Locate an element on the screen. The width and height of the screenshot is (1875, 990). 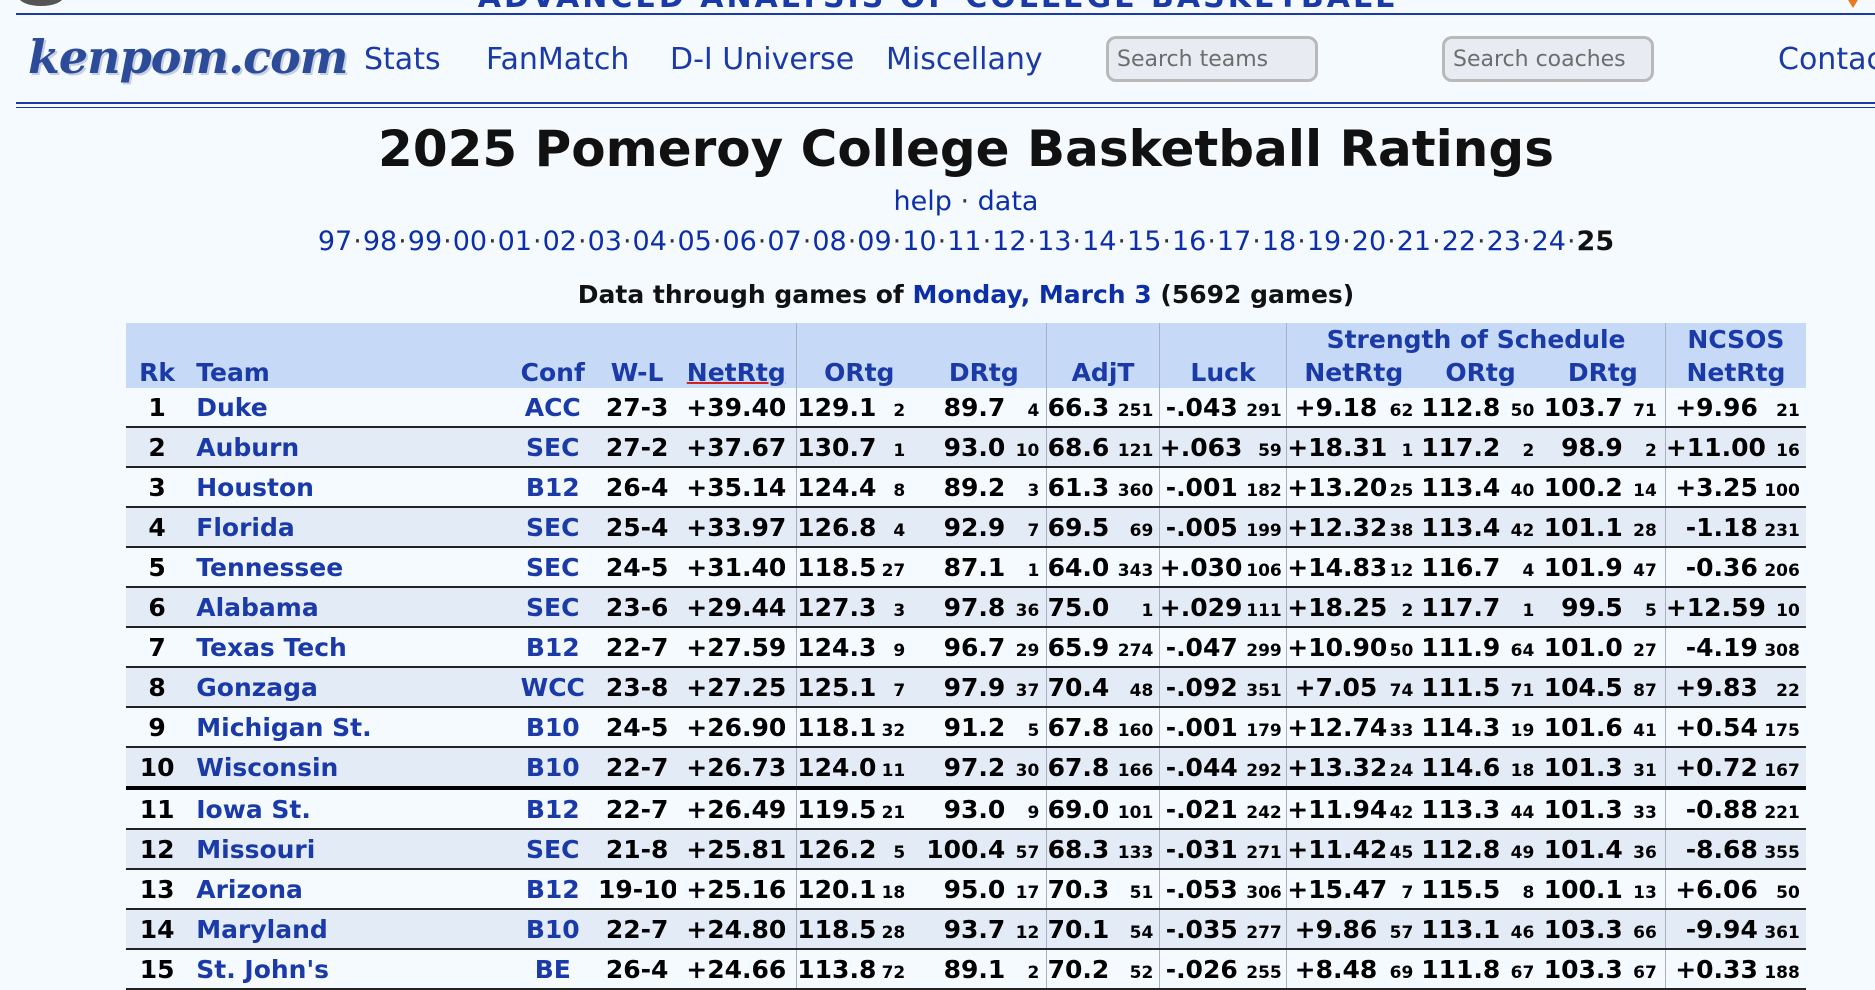
rss-icon is located at coordinates (1853, 4).